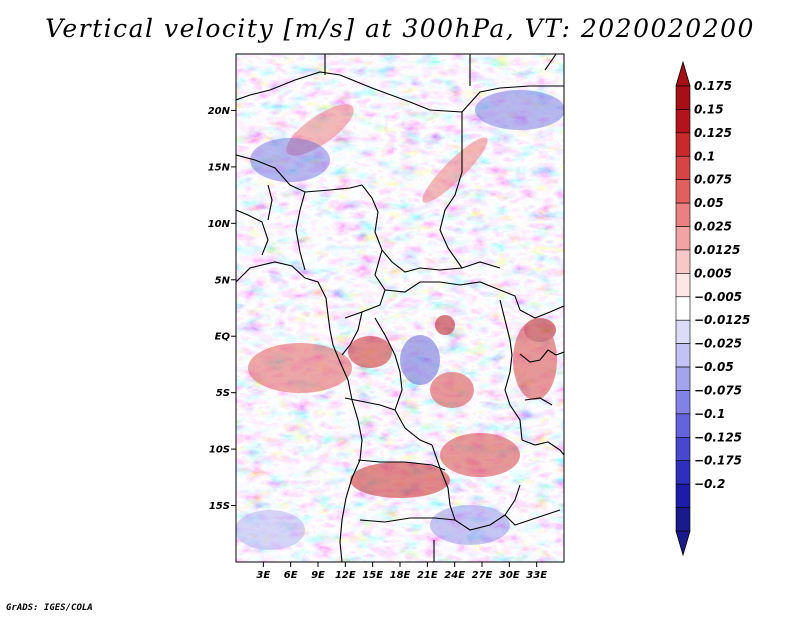  What do you see at coordinates (717, 250) in the screenshot?
I see `colorbar-label: 0.0125` at bounding box center [717, 250].